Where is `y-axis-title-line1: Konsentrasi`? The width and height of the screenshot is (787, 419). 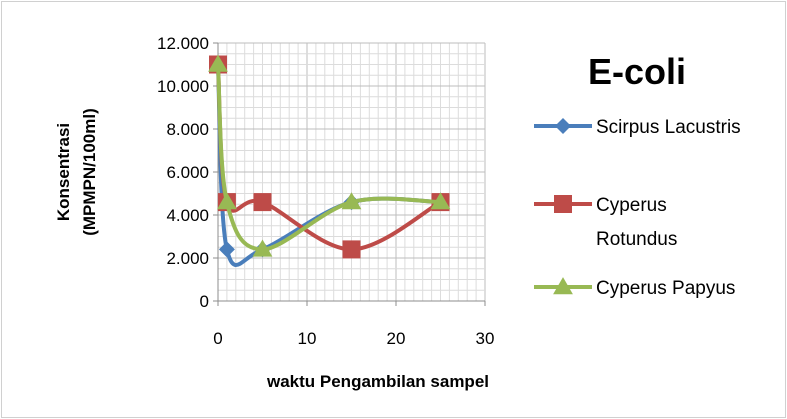 y-axis-title-line1: Konsentrasi is located at coordinates (63, 172).